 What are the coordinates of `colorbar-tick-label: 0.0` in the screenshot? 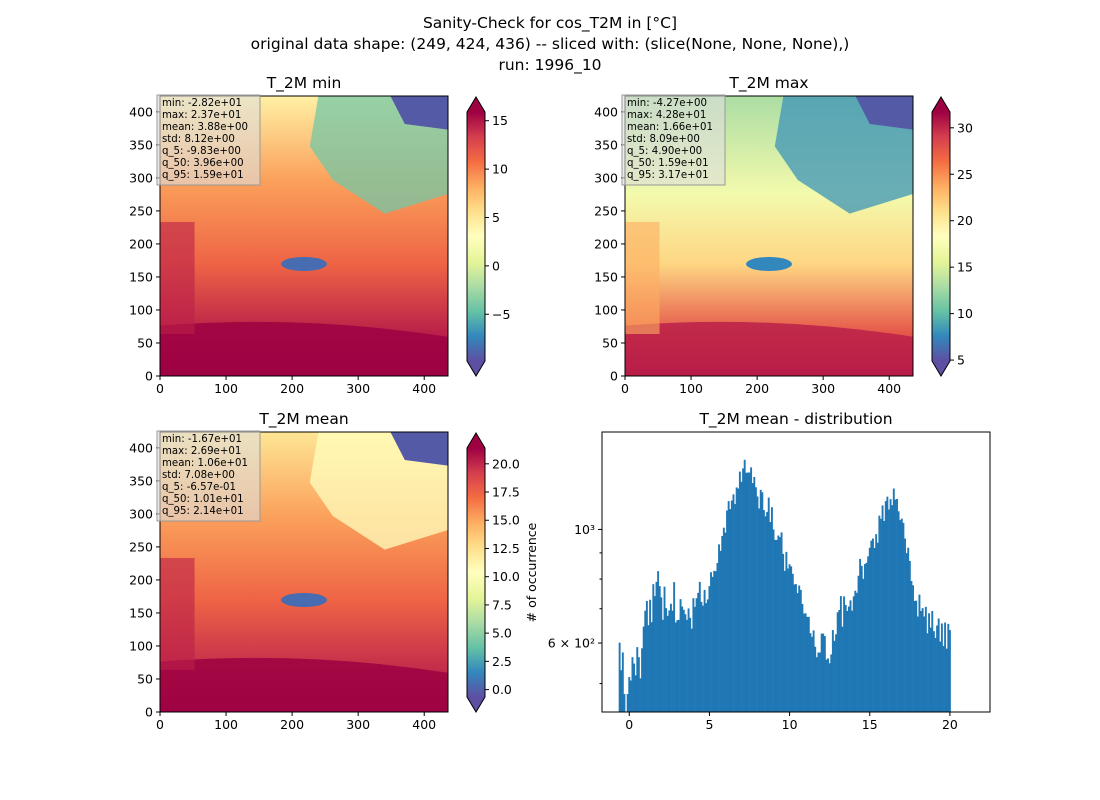 It's located at (502, 689).